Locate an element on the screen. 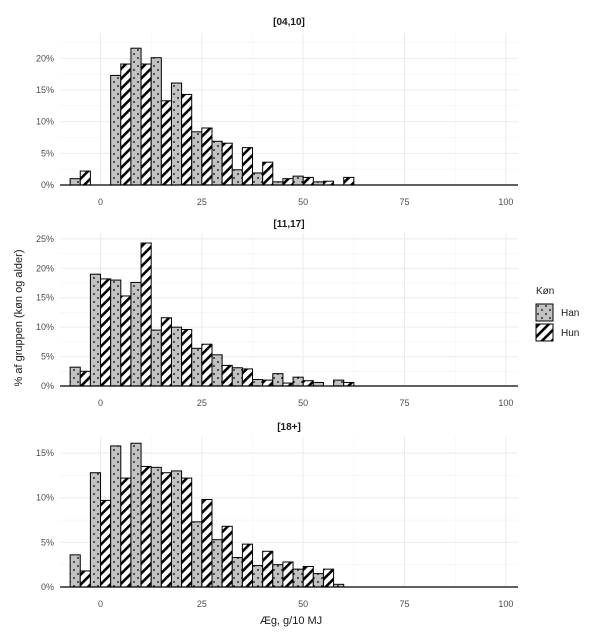 The image size is (596, 634). y-tick-label: 25% is located at coordinates (45, 239).